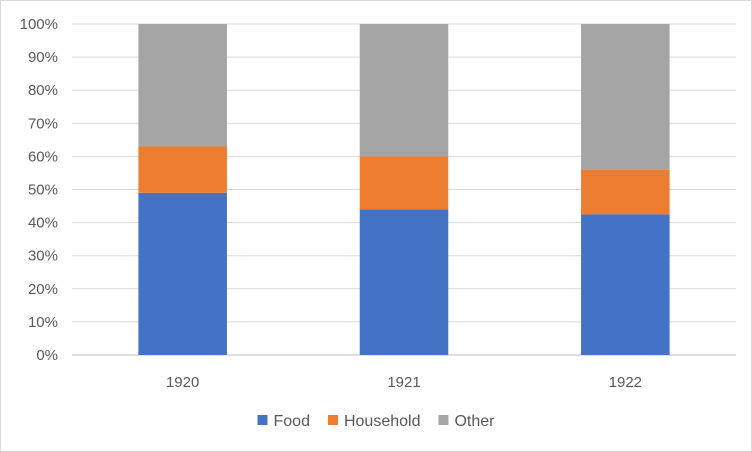 The height and width of the screenshot is (452, 752). What do you see at coordinates (474, 421) in the screenshot?
I see `legend-label: Other` at bounding box center [474, 421].